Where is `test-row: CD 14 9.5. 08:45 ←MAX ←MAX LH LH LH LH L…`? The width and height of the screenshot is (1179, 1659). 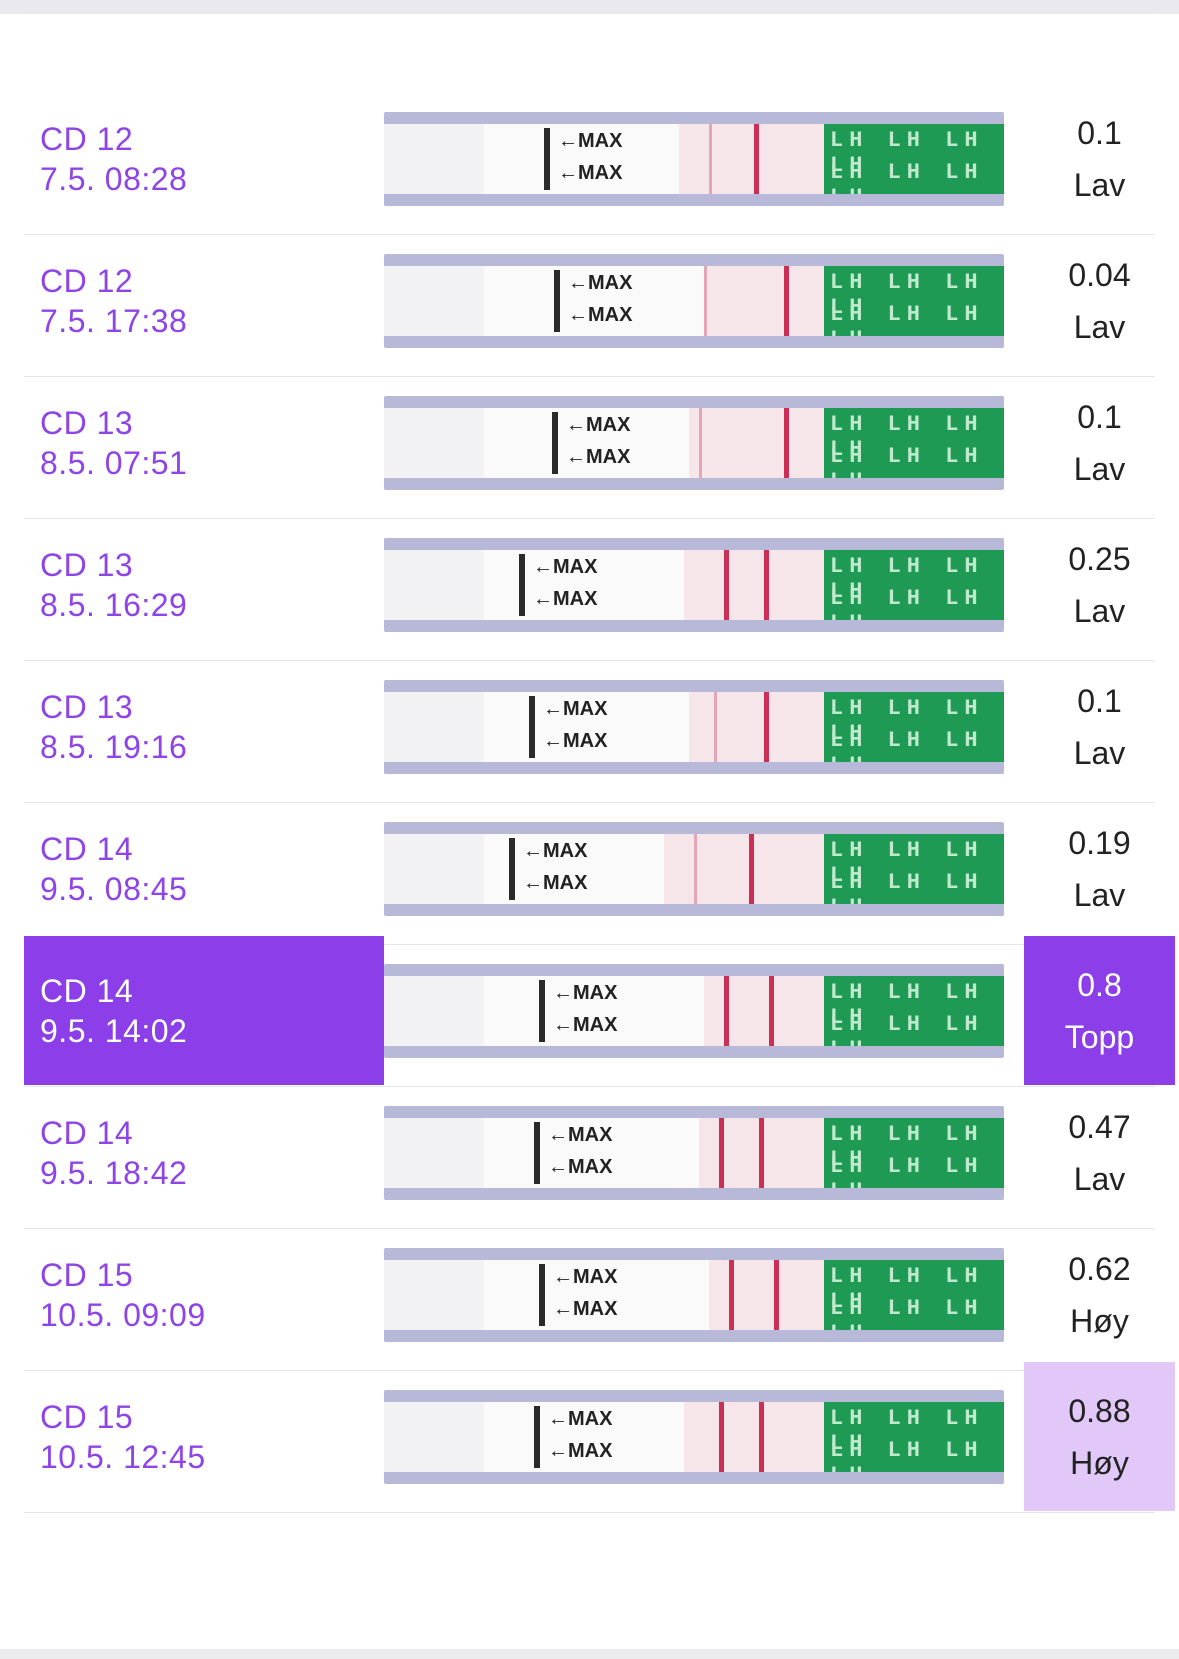 test-row: CD 14 9.5. 08:45 ←MAX ←MAX LH LH LH LH L… is located at coordinates (589, 869).